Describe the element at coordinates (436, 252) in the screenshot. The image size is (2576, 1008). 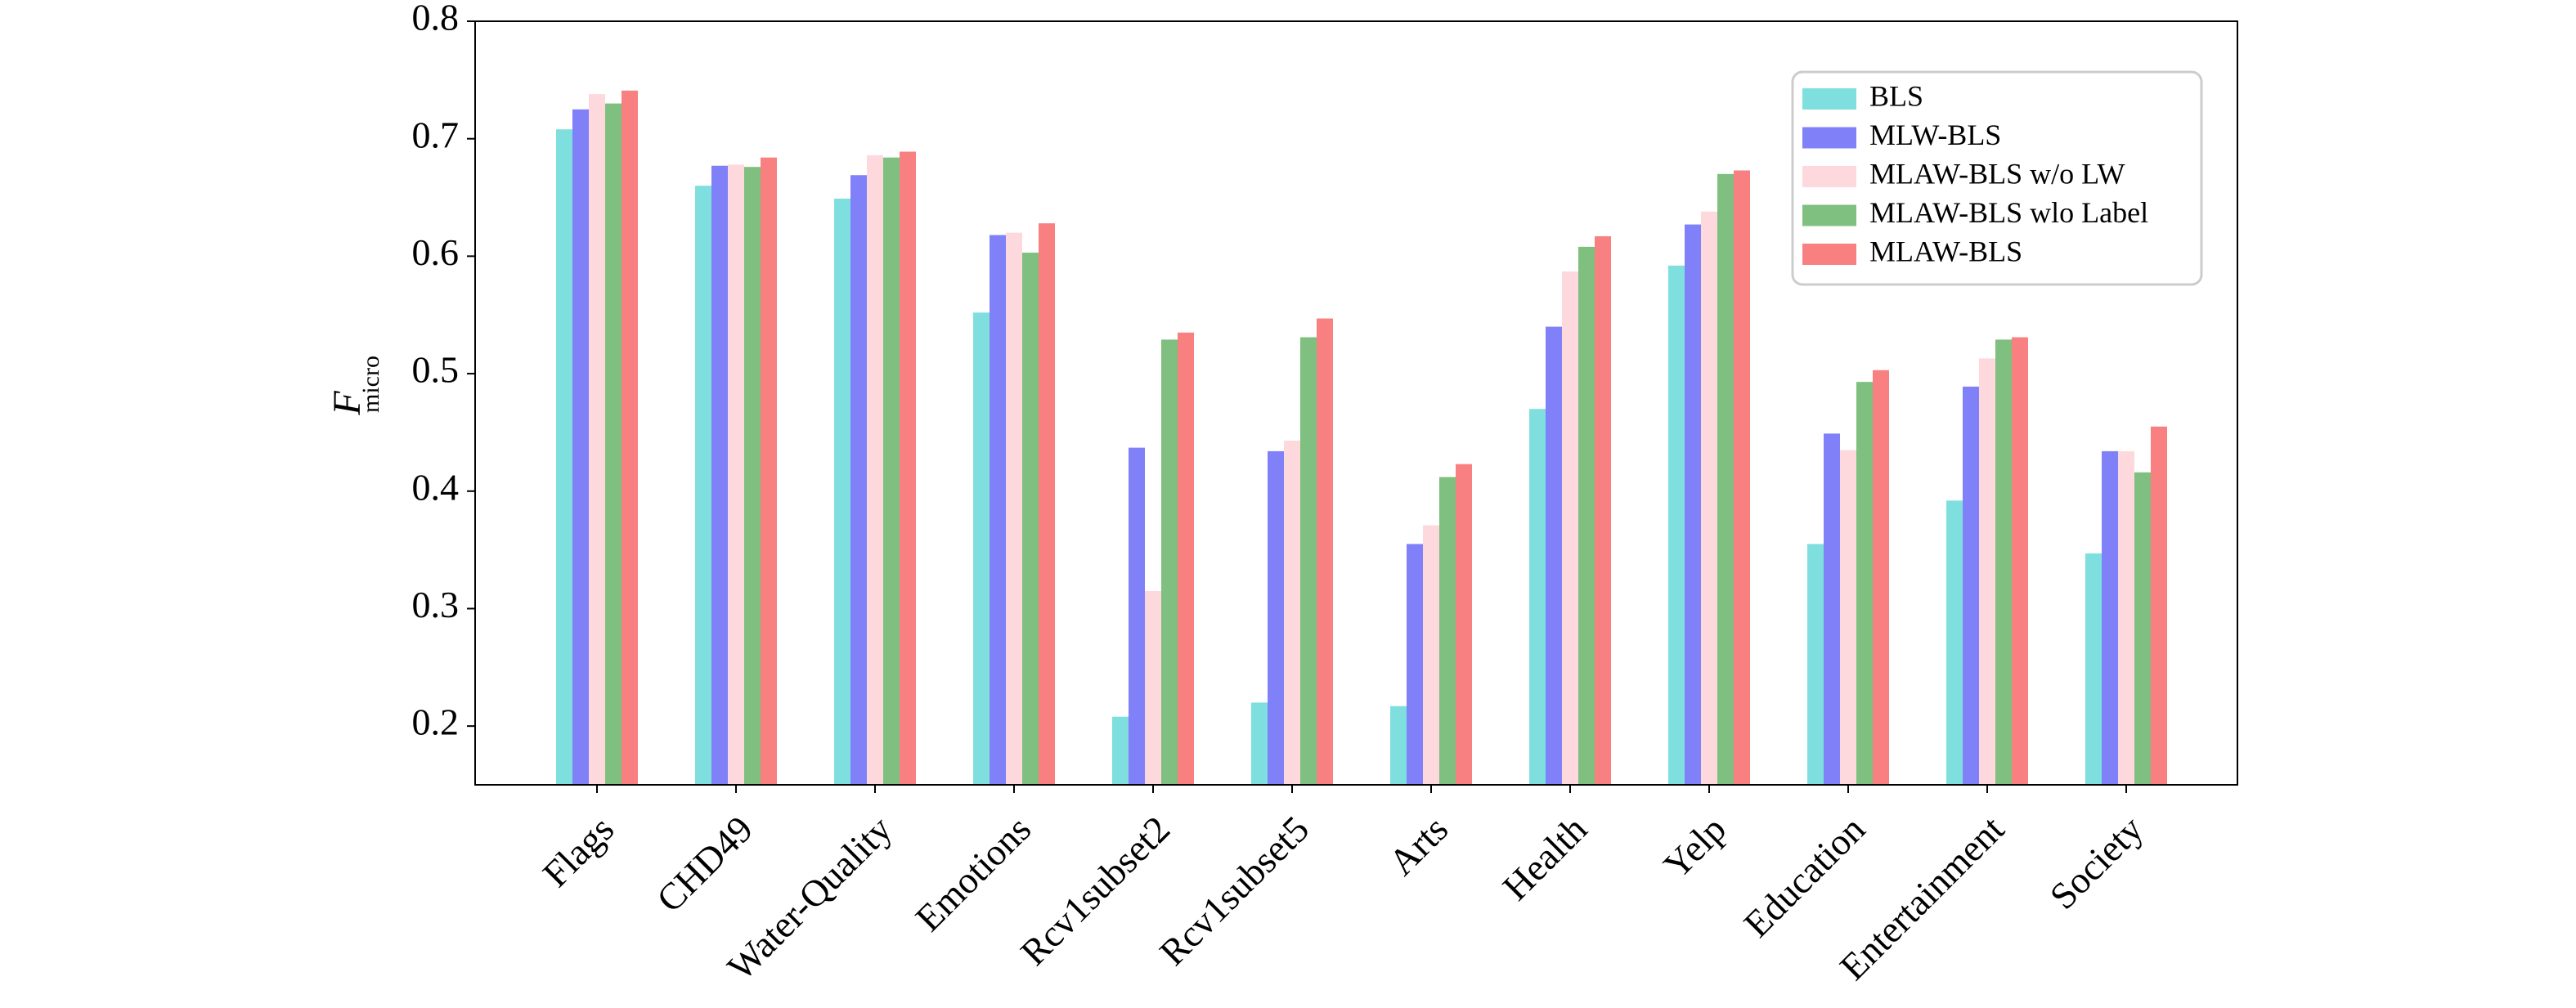
I see `y-tick-label: 0.6` at that location.